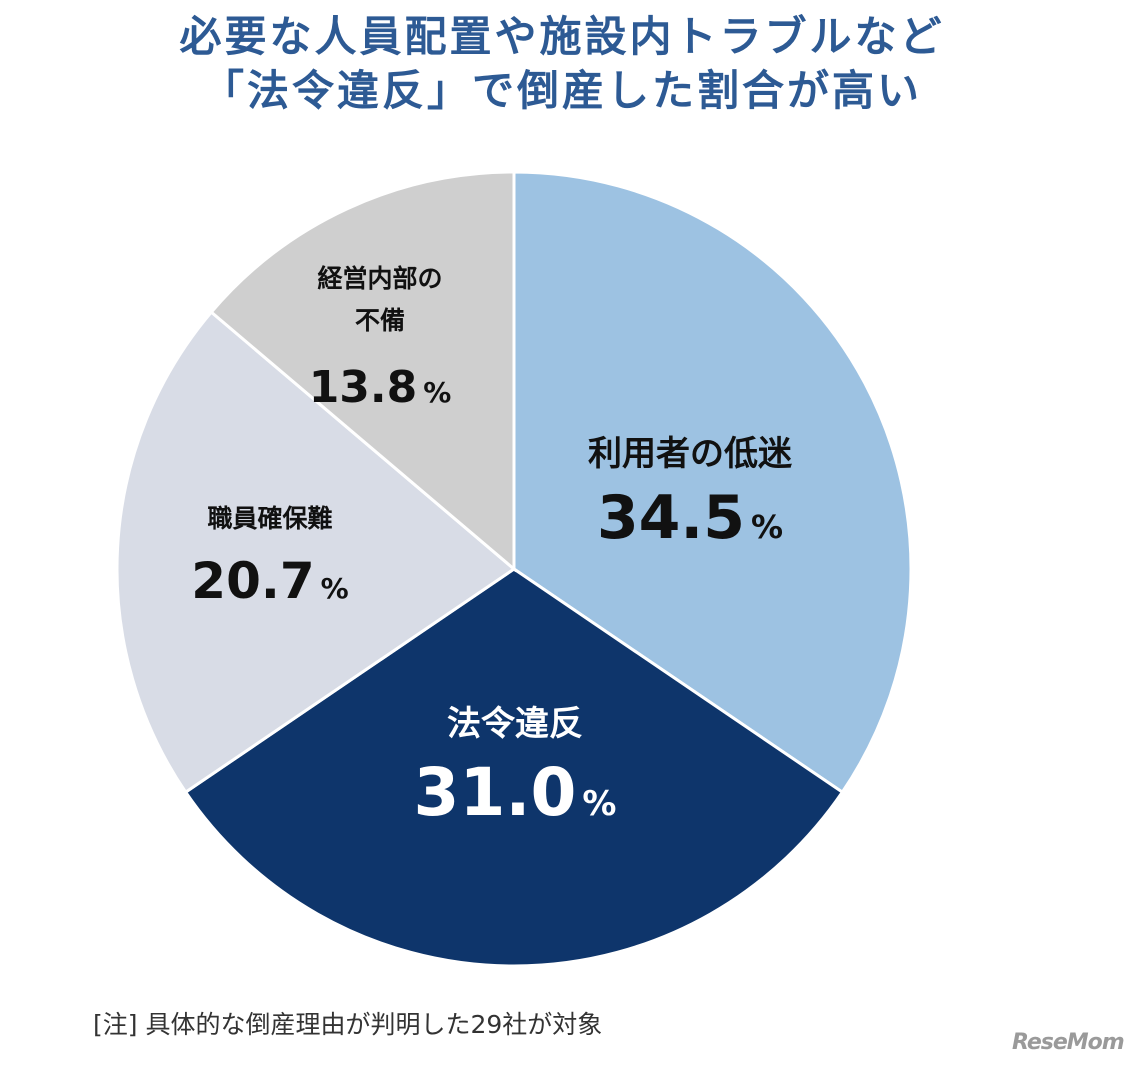  I want to click on slice-category-label-4-line-2: 不備, so click(380, 320).